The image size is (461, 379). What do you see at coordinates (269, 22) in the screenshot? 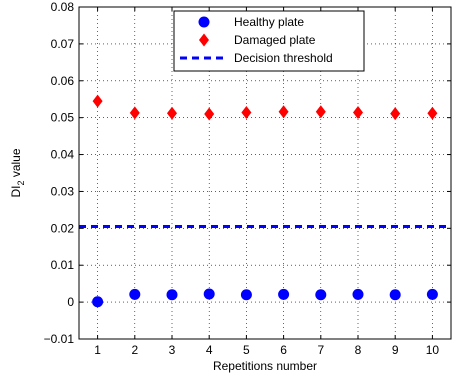
I see `legend-healthy-plate-label: Healthy plate` at bounding box center [269, 22].